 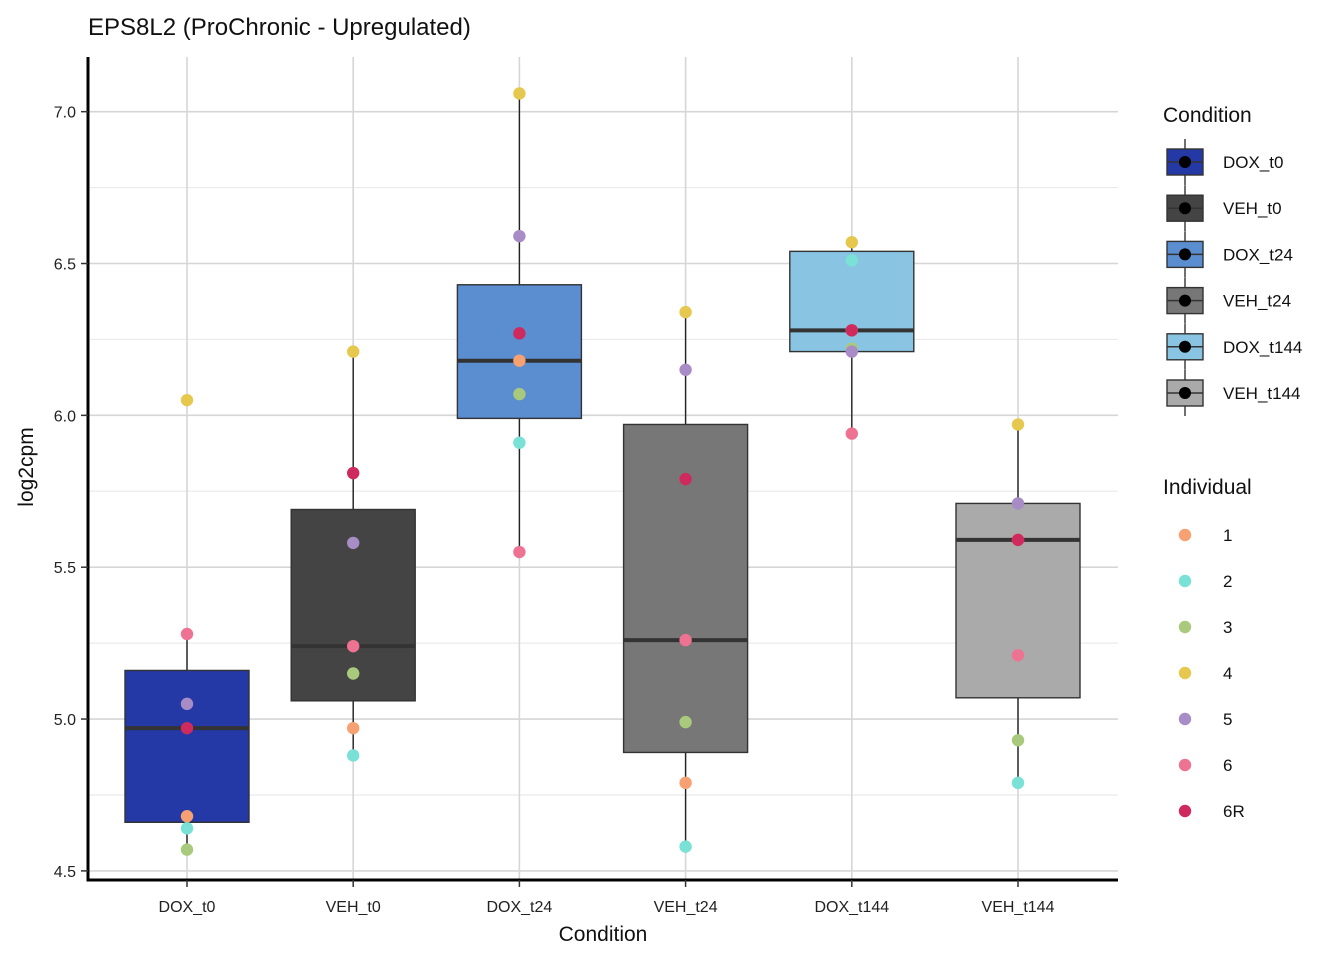 I want to click on x-tick-label: VEH_t24, so click(x=686, y=907).